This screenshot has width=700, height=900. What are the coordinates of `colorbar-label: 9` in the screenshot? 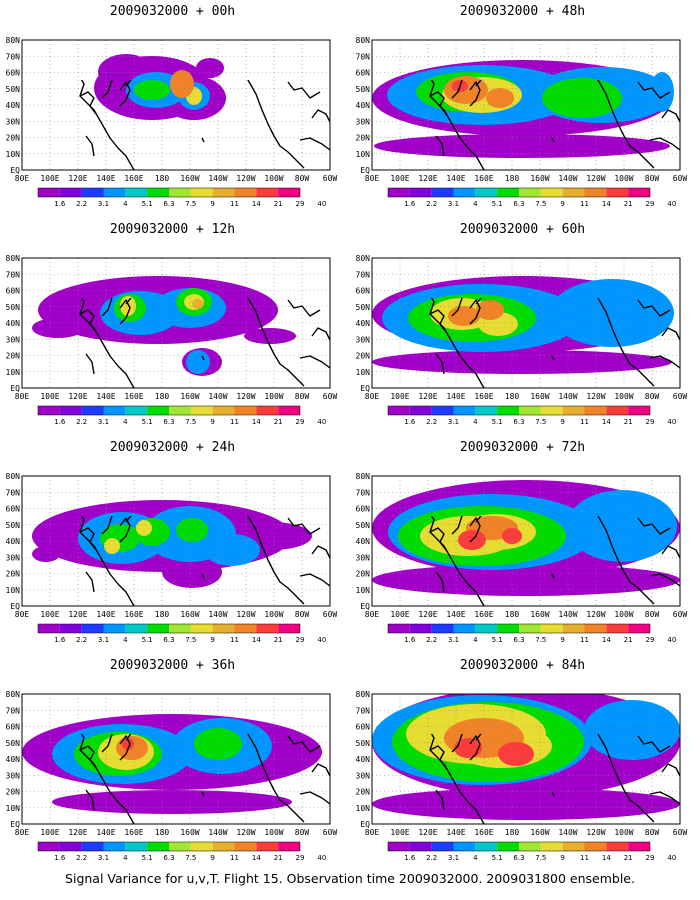 It's located at (212, 640).